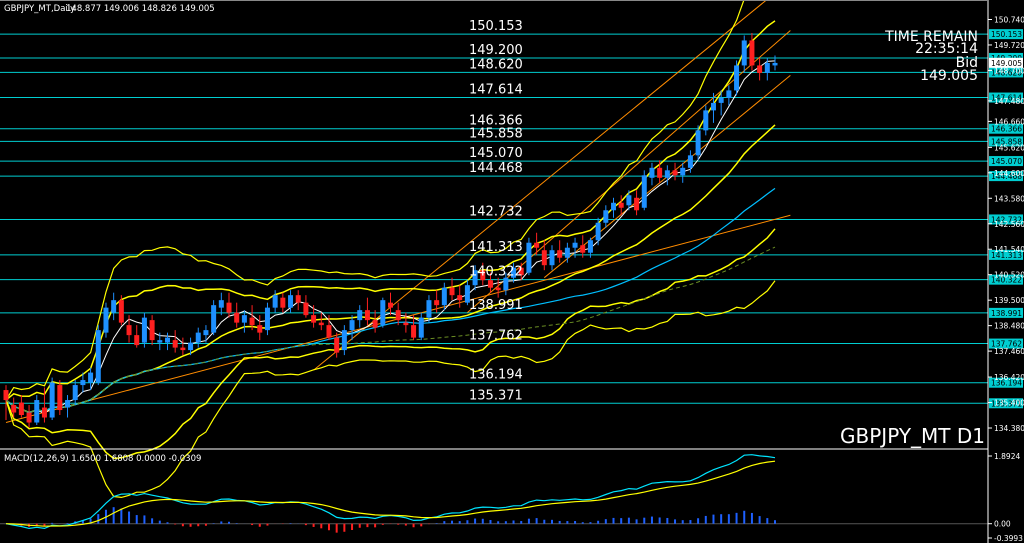 Image resolution: width=1024 pixels, height=543 pixels. Describe the element at coordinates (1009, 300) in the screenshot. I see `y-tick-label: 139.500` at that location.